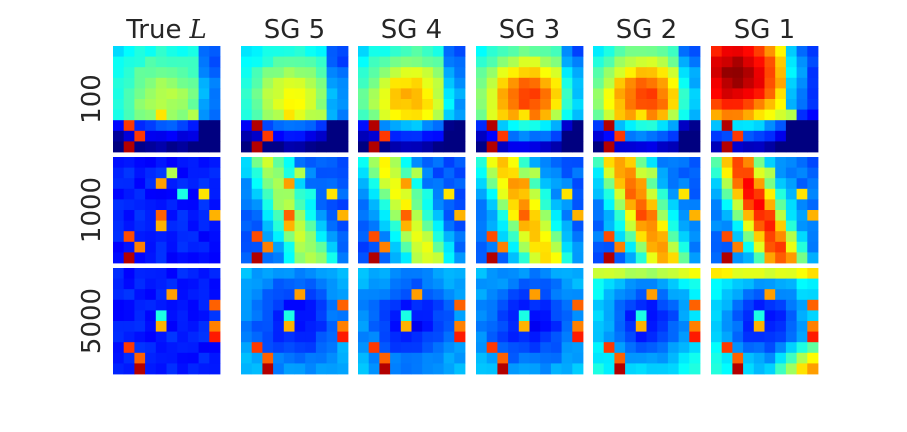 The height and width of the screenshot is (432, 907). I want to click on heatmap-panel, so click(167, 321).